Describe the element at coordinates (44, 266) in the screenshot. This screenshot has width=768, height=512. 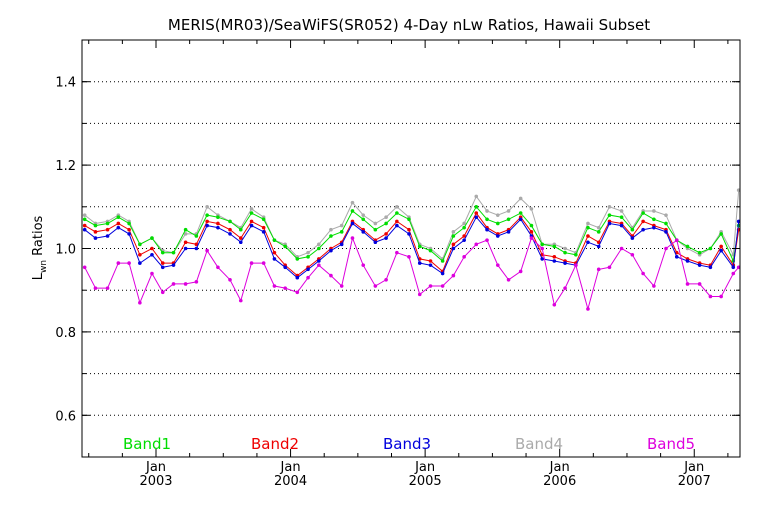
I see `y-axis-label-subscript: wn` at that location.